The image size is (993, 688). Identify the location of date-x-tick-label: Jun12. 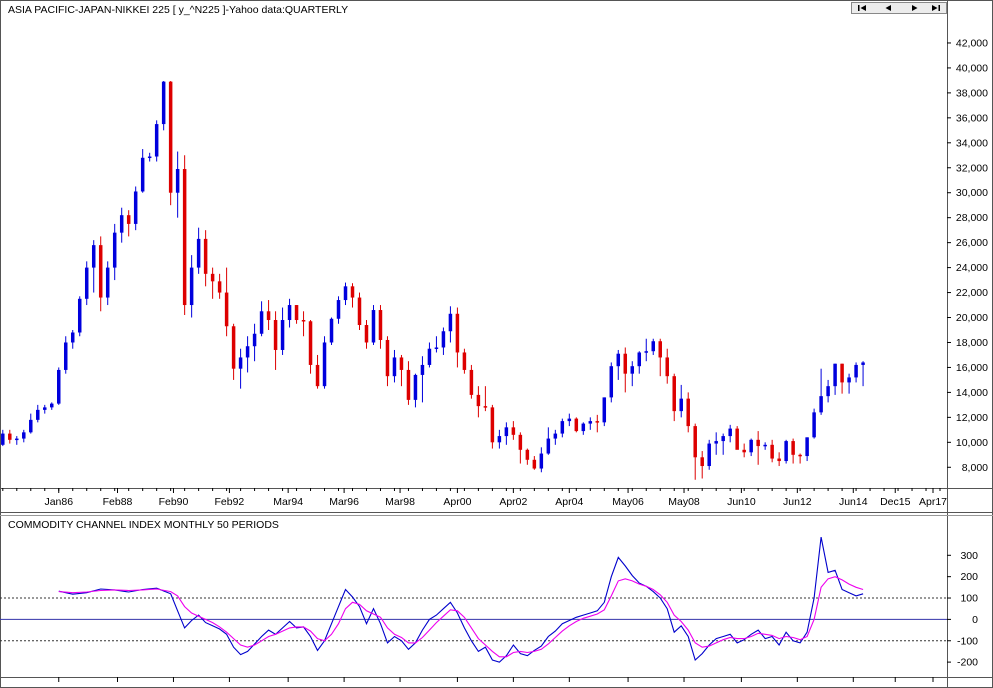
(797, 502).